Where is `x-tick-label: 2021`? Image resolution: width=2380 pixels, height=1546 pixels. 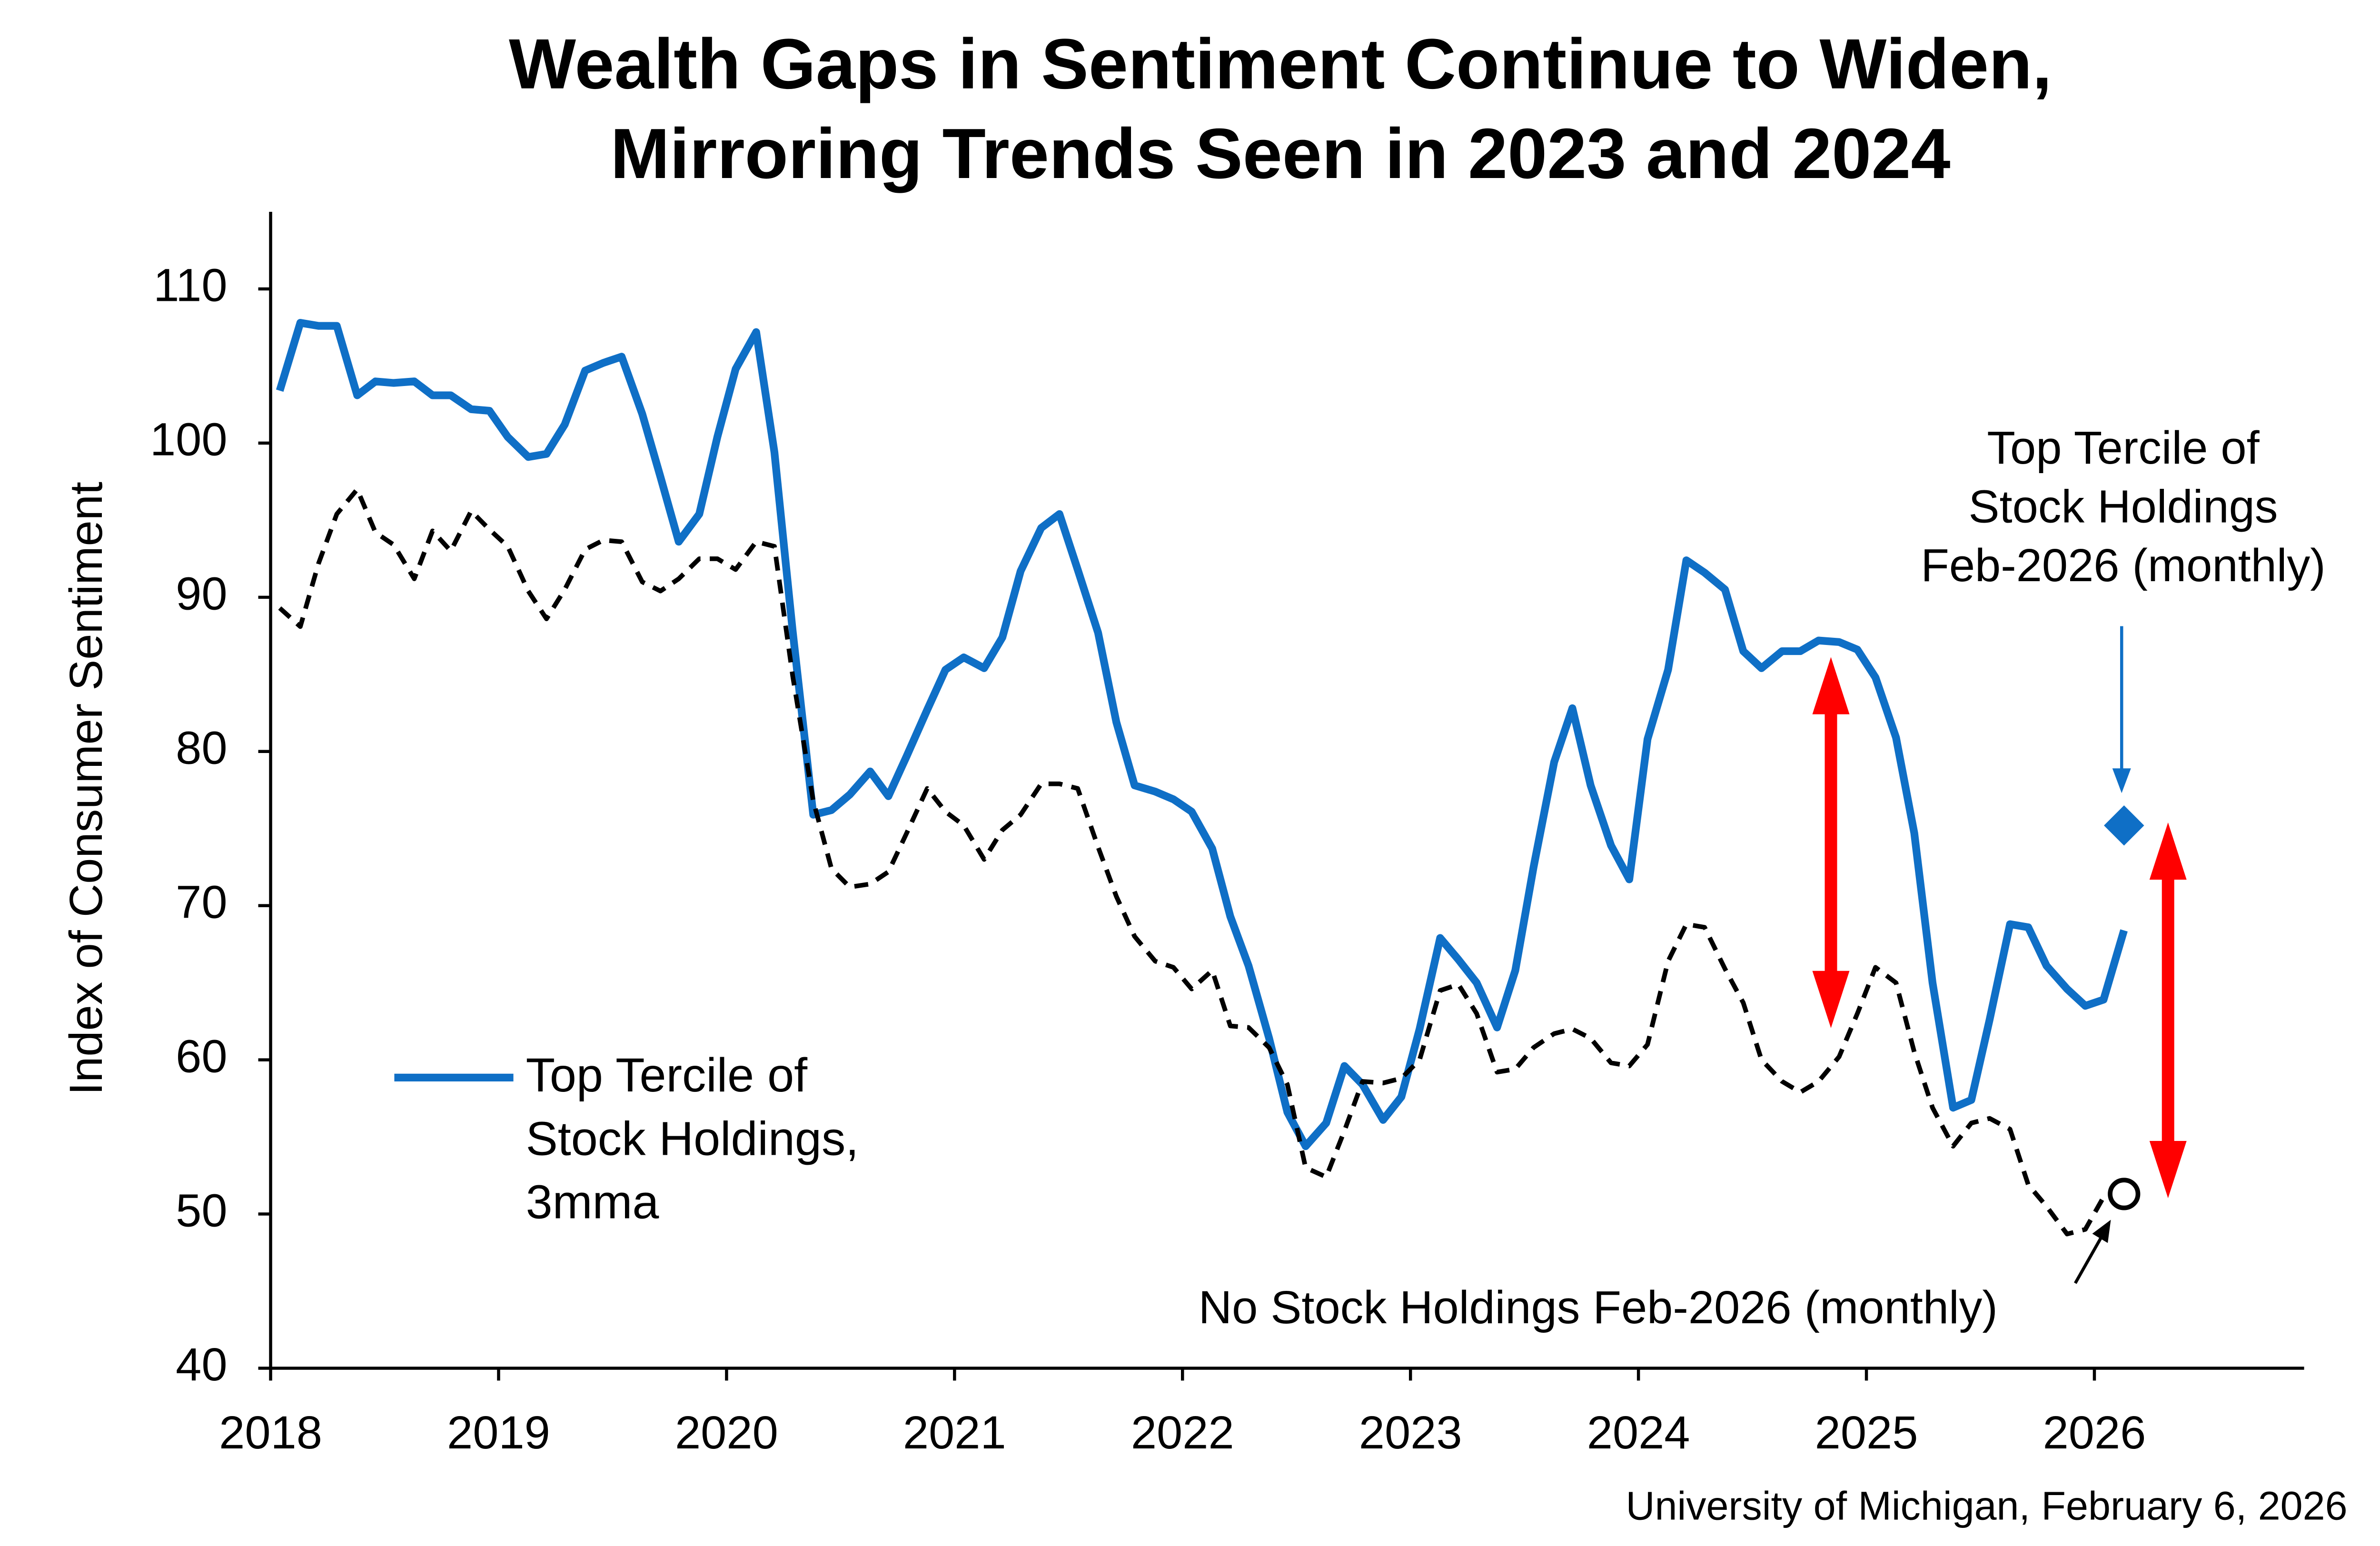
x-tick-label: 2021 is located at coordinates (954, 1432).